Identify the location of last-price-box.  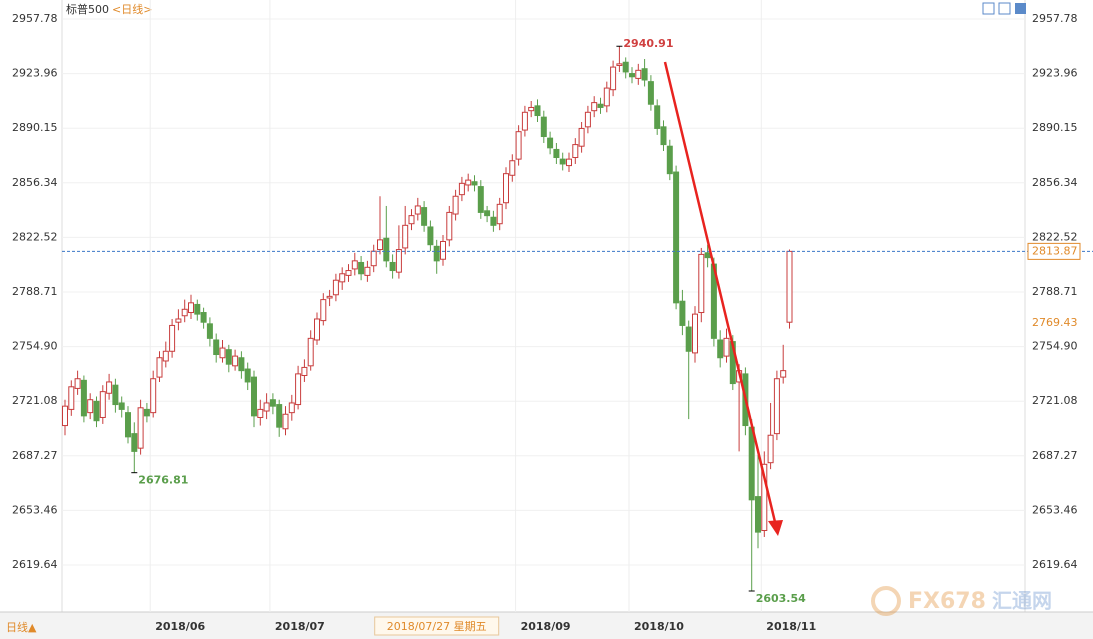
(1054, 251).